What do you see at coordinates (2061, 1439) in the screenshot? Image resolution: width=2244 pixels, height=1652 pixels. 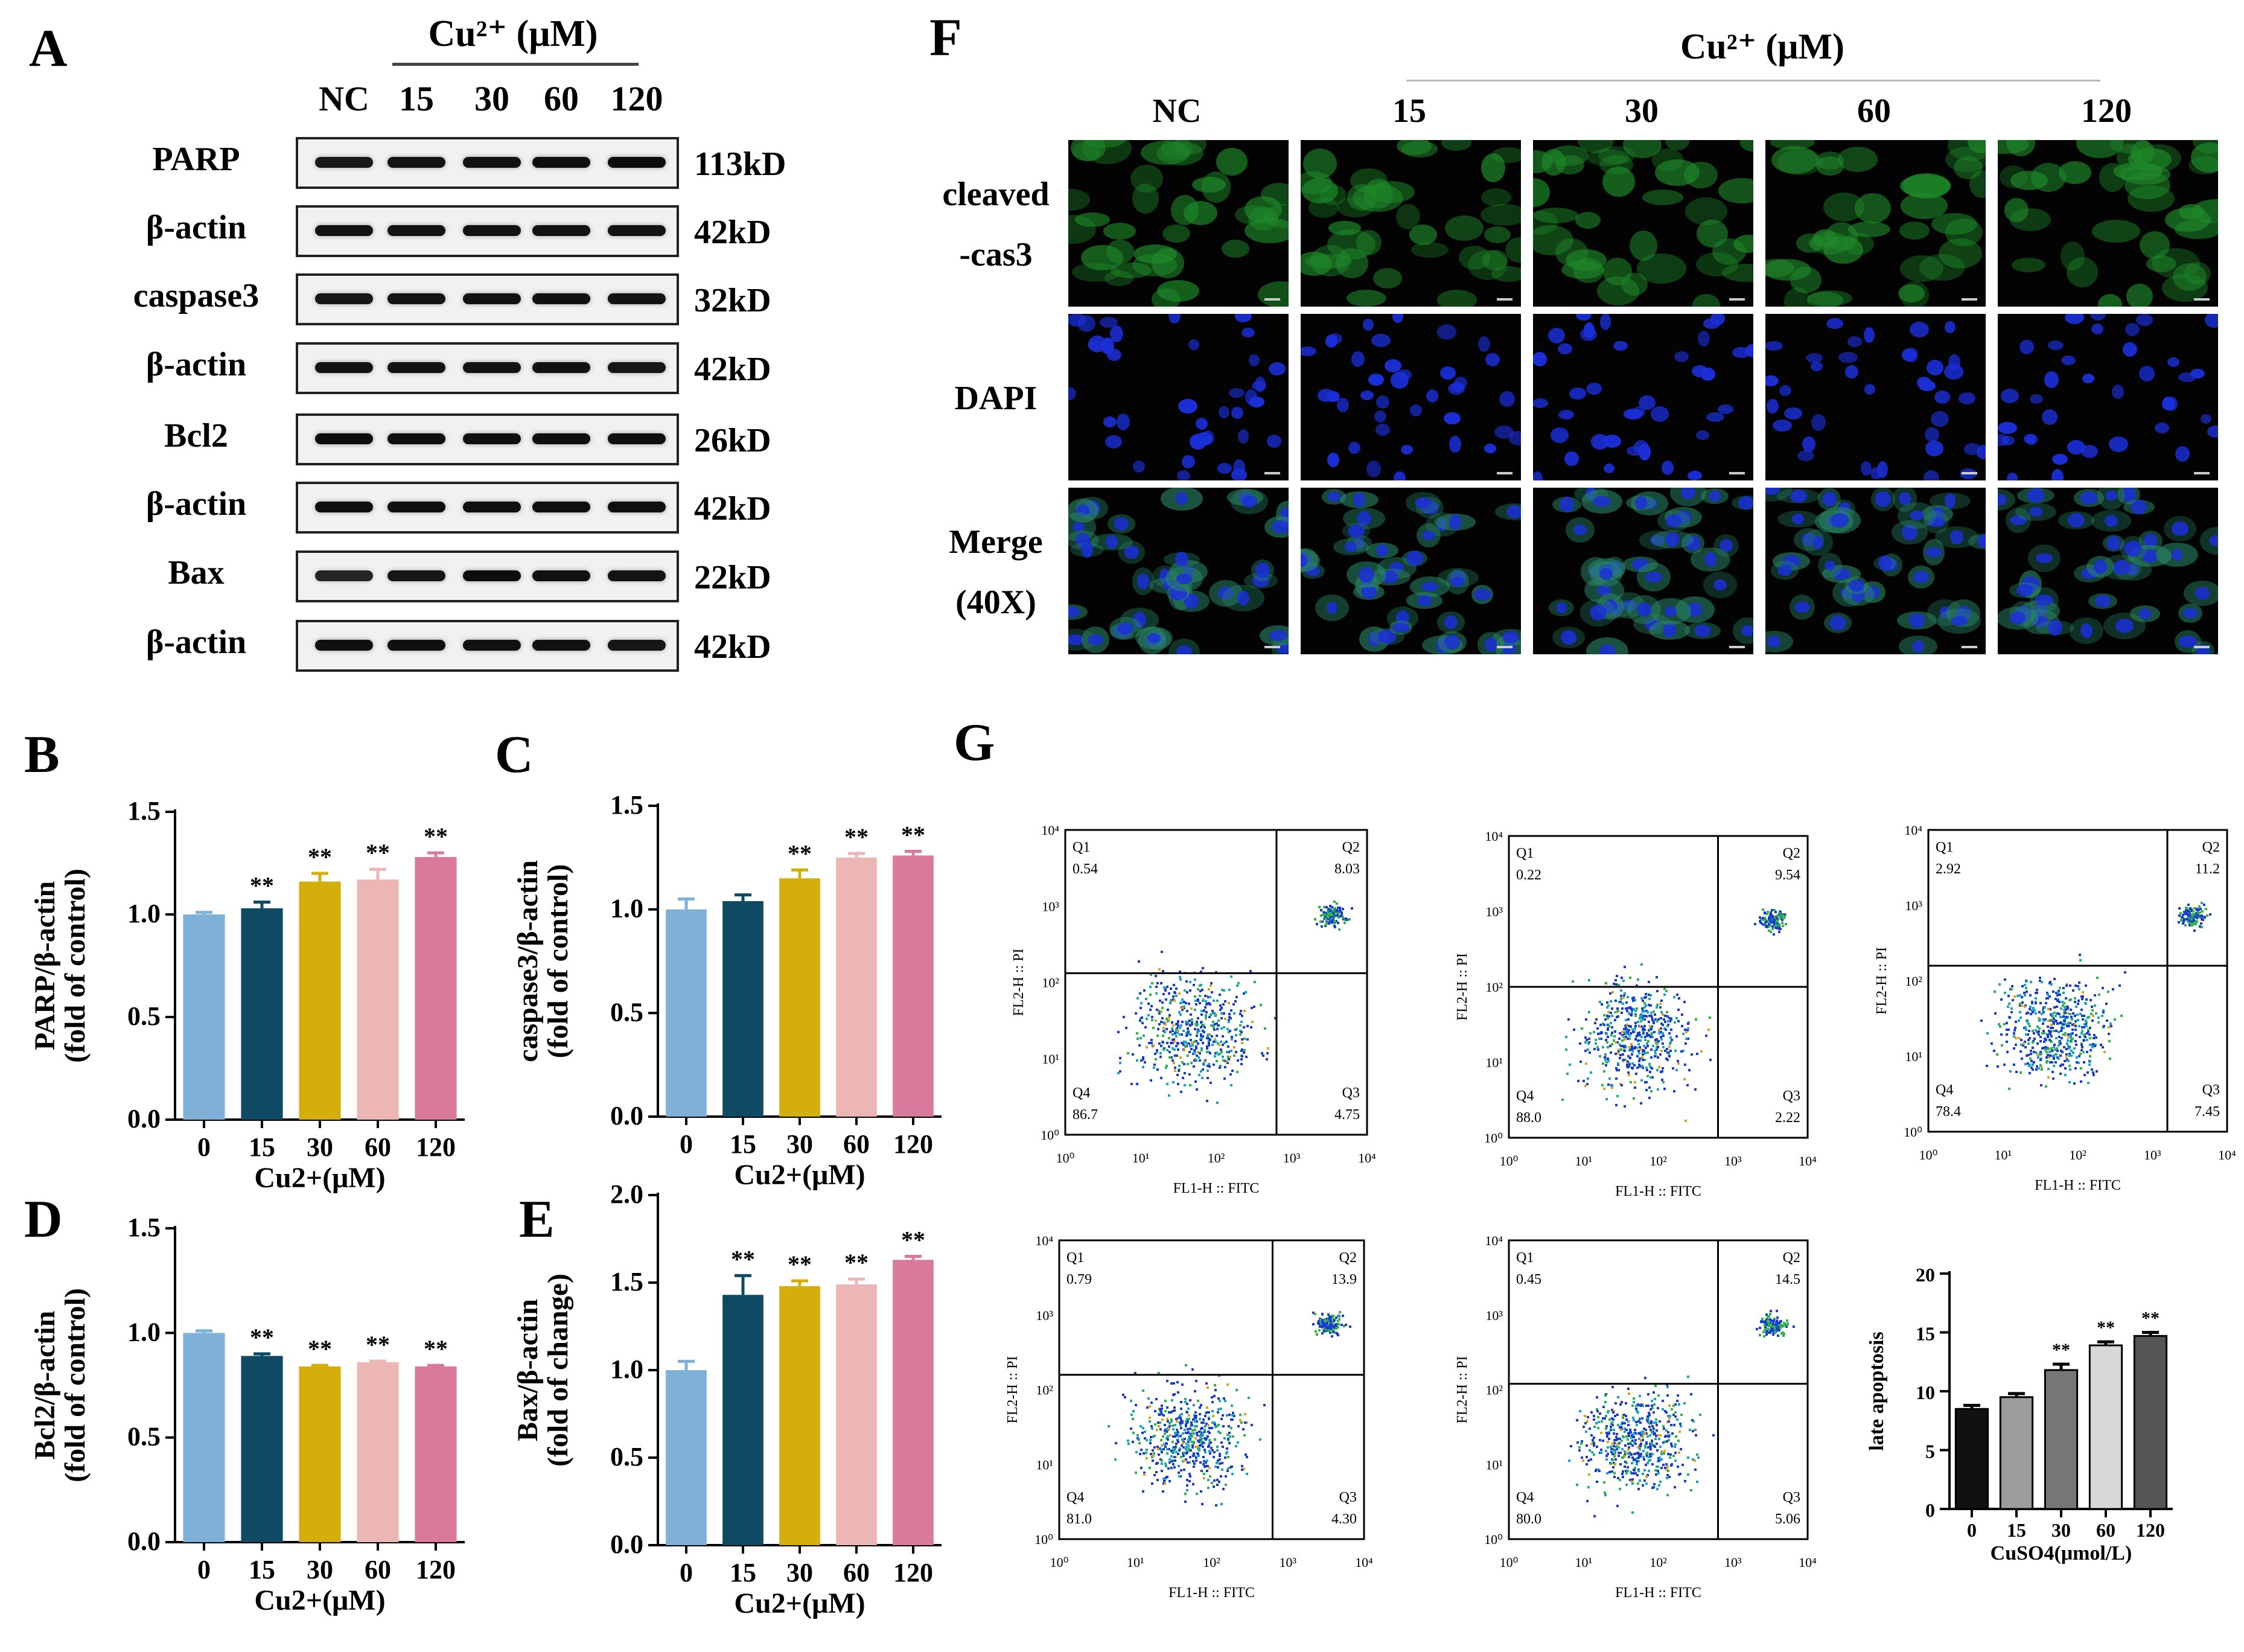 I see `bar` at bounding box center [2061, 1439].